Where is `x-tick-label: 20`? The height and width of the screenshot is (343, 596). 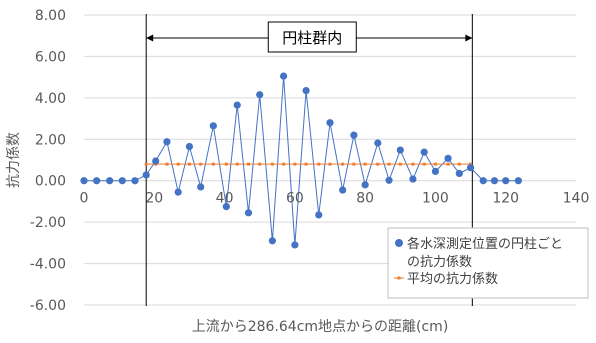 x-tick-label: 20 is located at coordinates (154, 199).